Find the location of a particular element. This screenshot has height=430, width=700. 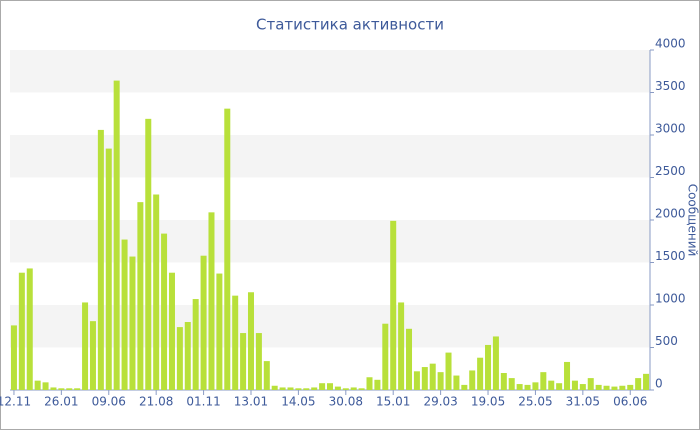

y-tick-label: 500 is located at coordinates (666, 341).